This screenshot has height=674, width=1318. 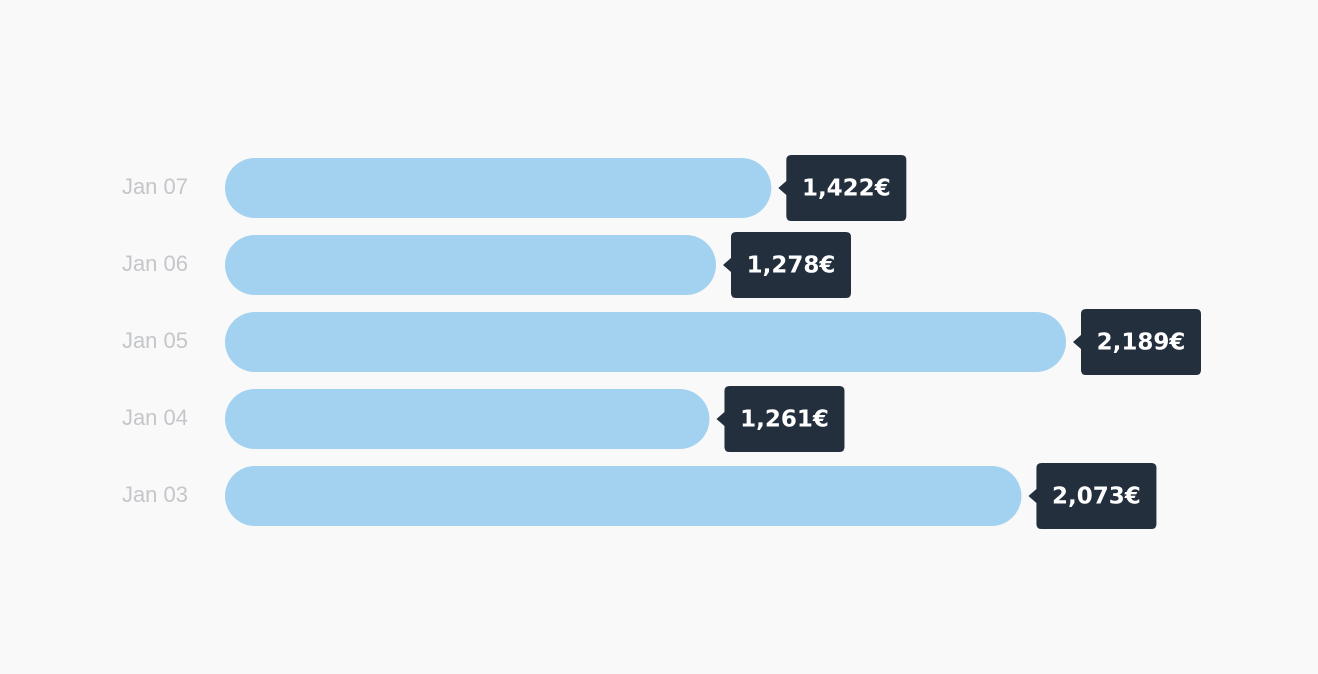 What do you see at coordinates (784, 420) in the screenshot?
I see `value-label: 1,261€` at bounding box center [784, 420].